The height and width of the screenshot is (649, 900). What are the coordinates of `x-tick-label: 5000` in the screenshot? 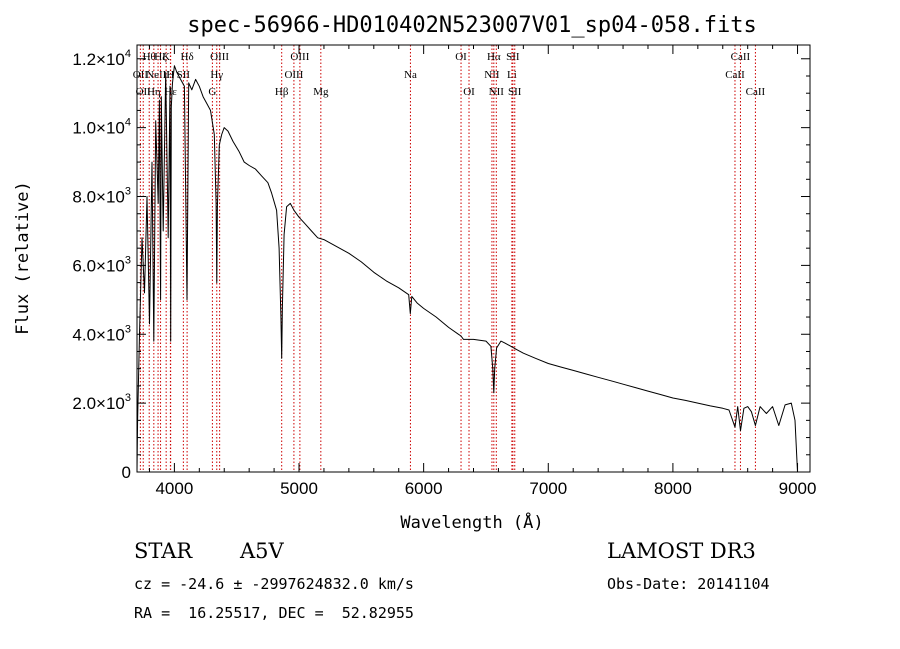 It's located at (299, 488).